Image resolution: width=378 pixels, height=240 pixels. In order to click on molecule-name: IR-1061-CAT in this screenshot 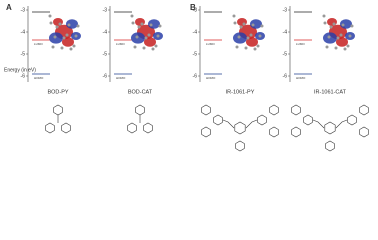, I will do `click(330, 92)`.